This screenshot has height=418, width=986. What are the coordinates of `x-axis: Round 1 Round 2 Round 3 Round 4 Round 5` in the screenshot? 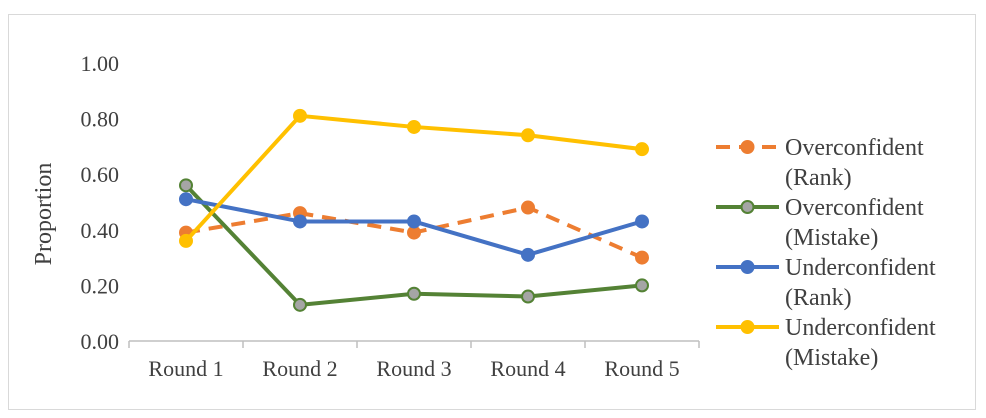 It's located at (414, 360).